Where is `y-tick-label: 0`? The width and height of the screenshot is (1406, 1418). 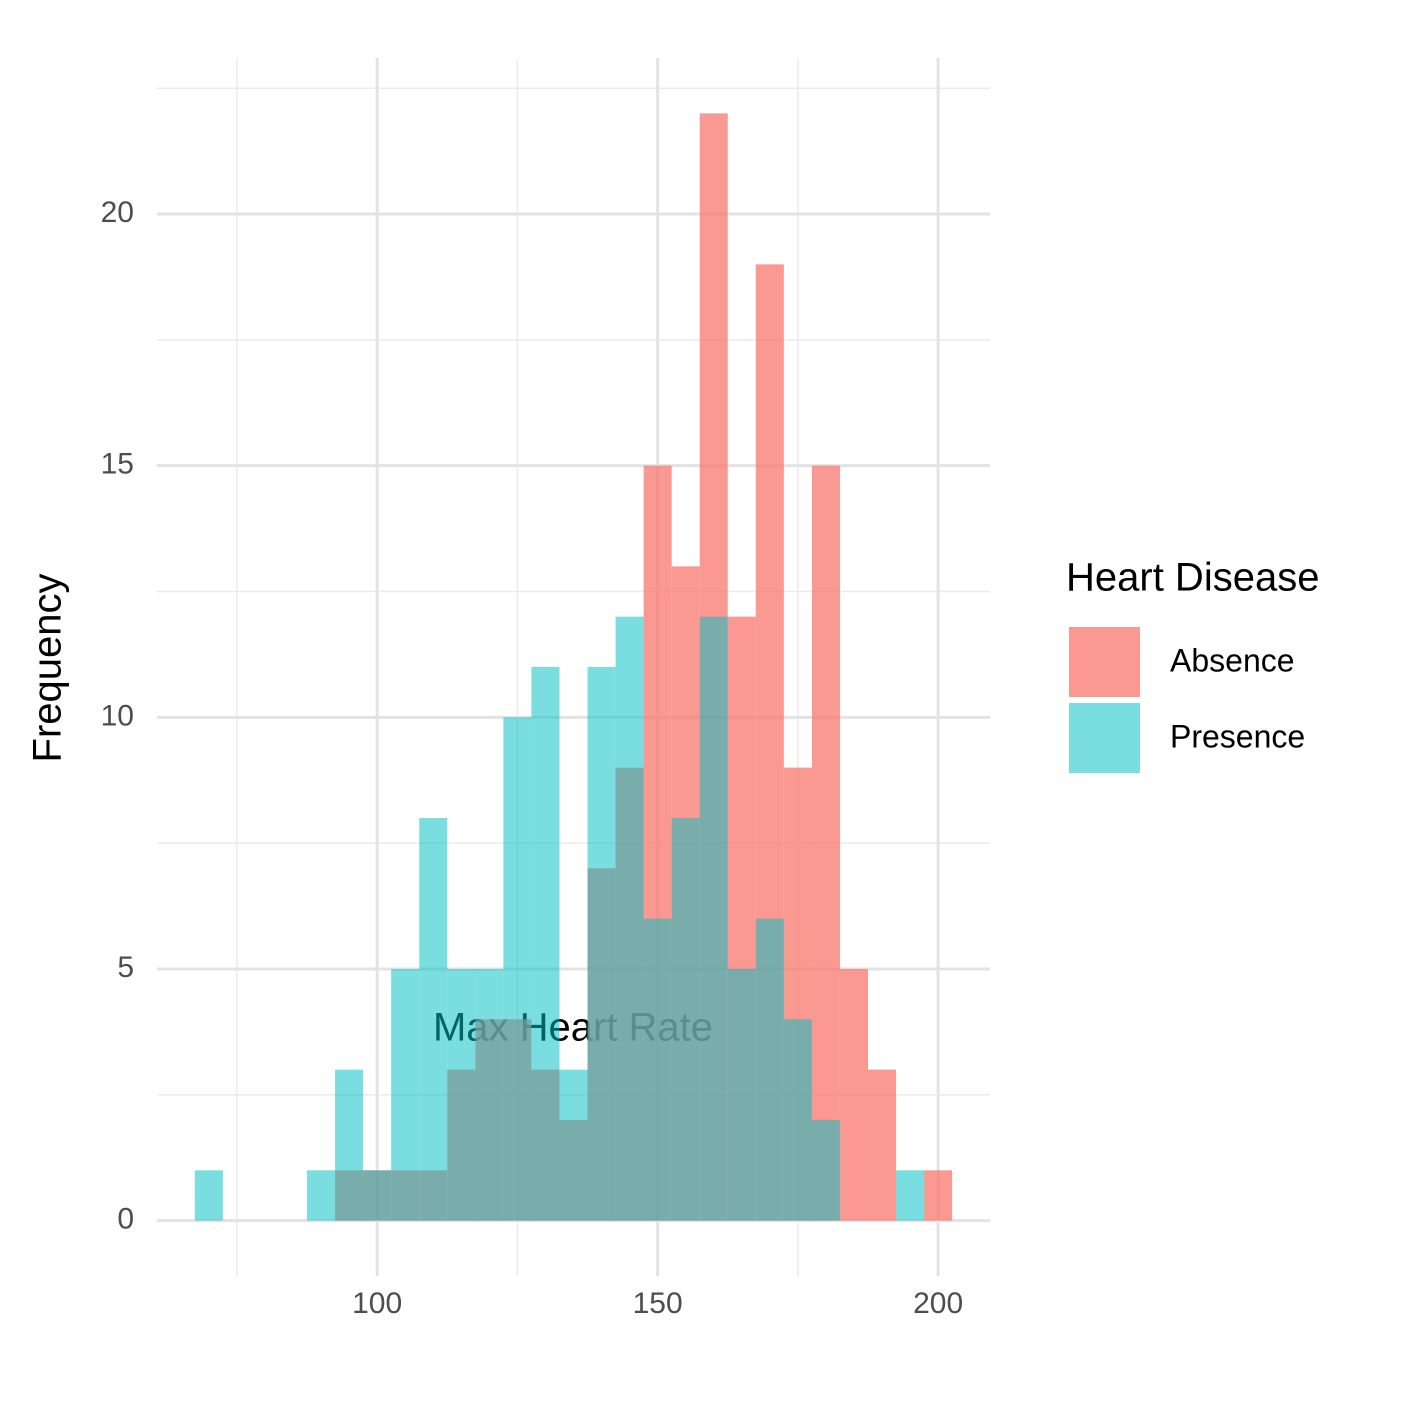
y-tick-label: 0 is located at coordinates (125, 1219).